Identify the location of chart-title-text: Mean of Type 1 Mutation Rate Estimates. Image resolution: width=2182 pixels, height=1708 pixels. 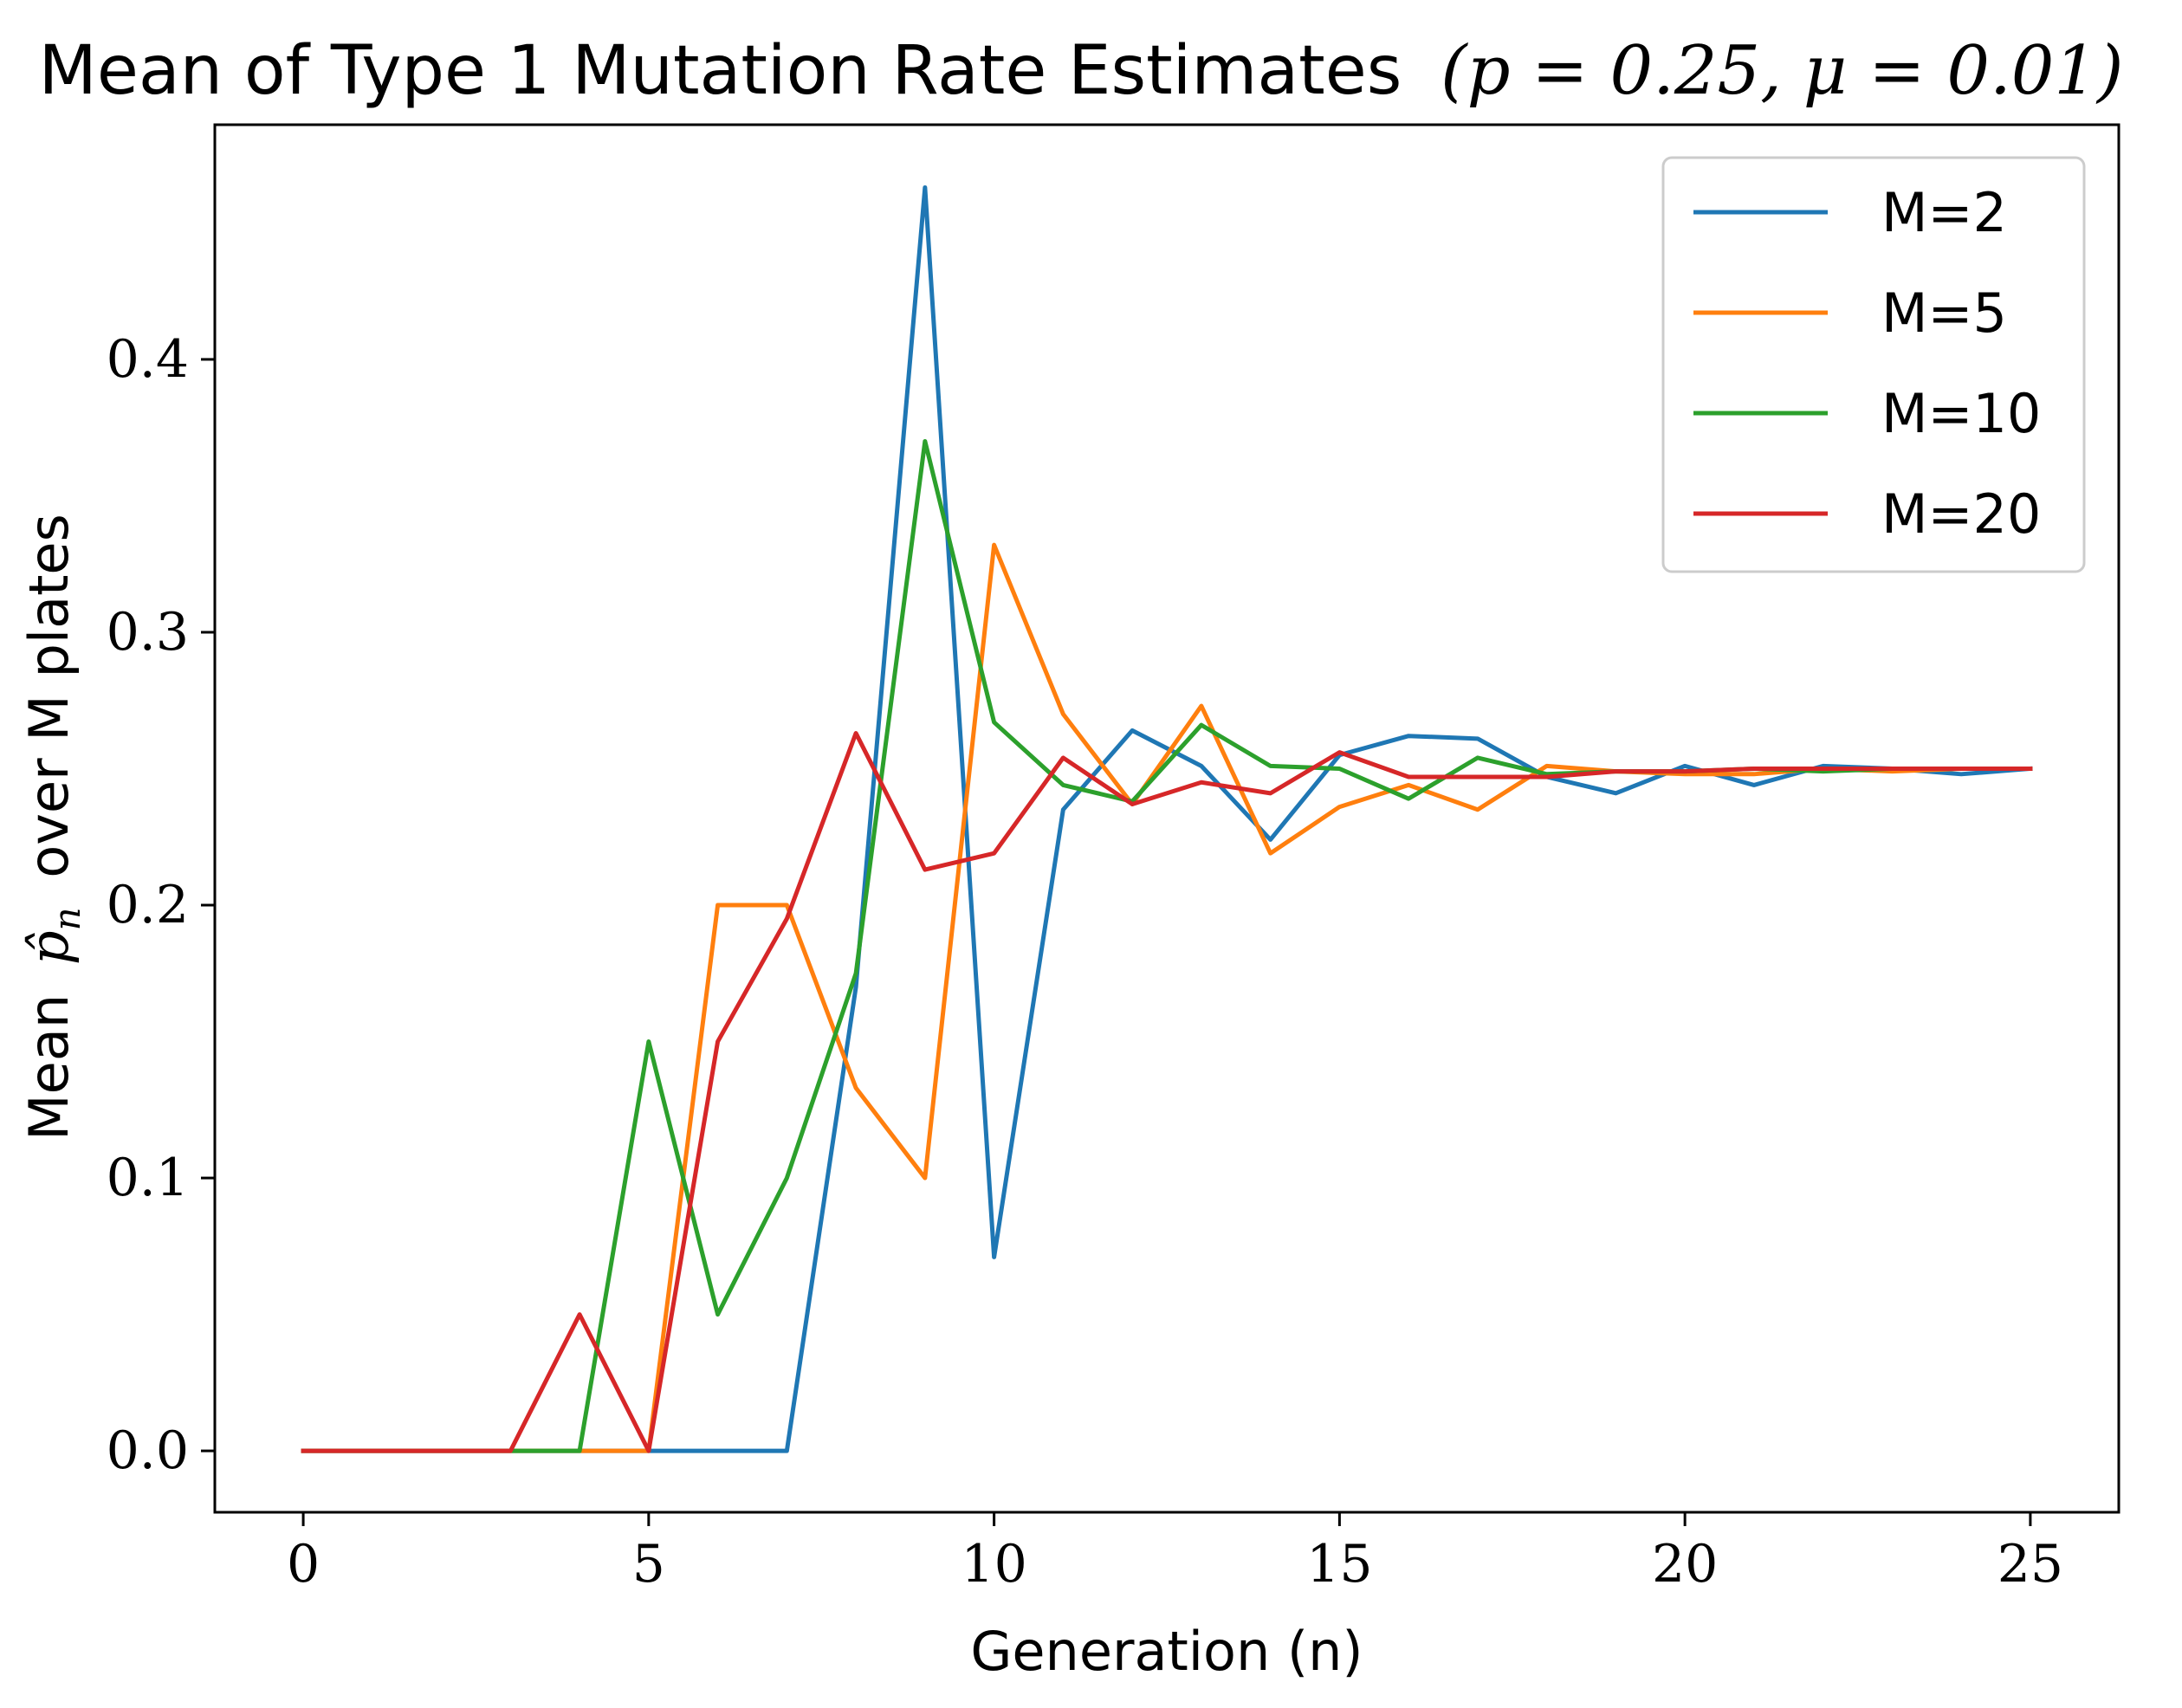
(721, 71).